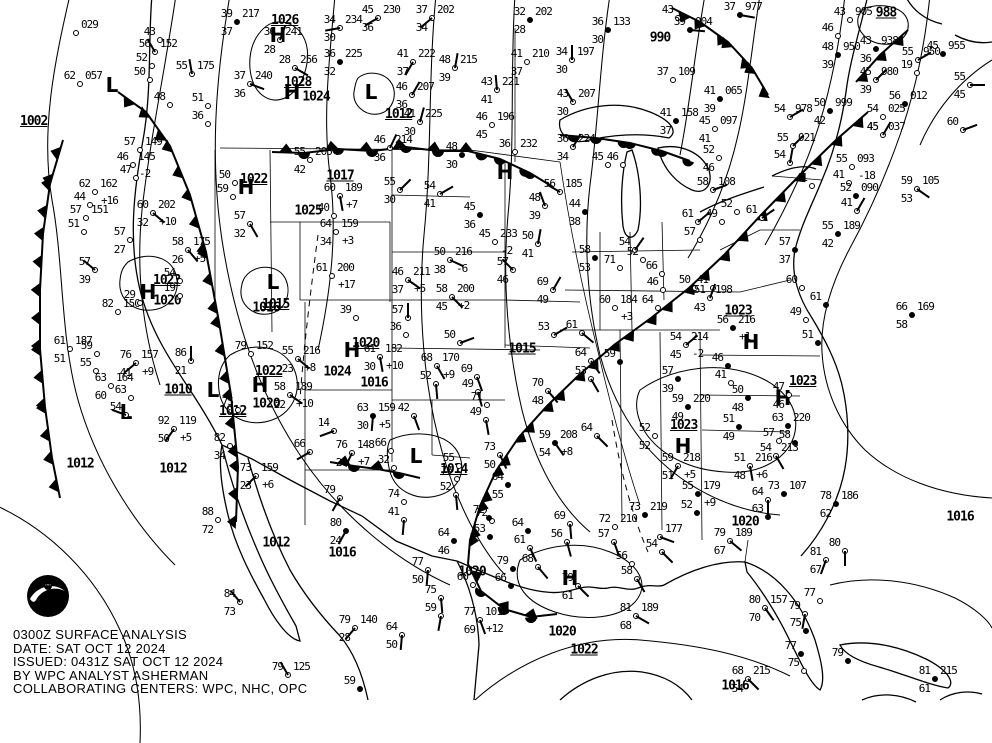 The height and width of the screenshot is (743, 992). I want to click on station-temperature: 66, so click(651, 265).